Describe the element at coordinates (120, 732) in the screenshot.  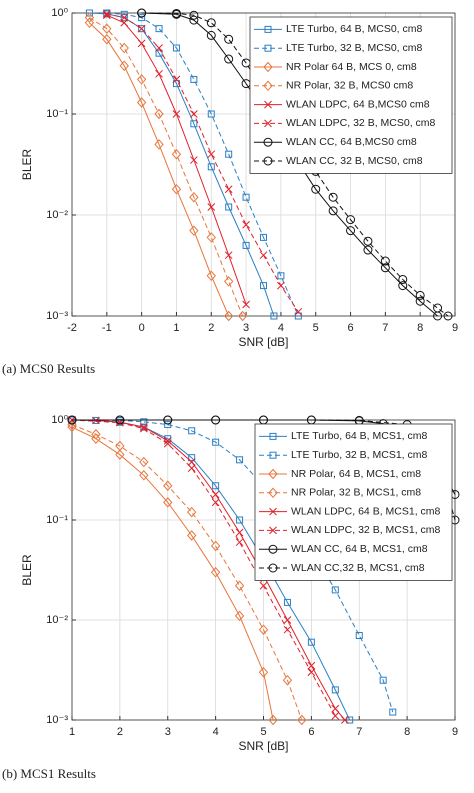
I see `x-tick-label: 2` at that location.